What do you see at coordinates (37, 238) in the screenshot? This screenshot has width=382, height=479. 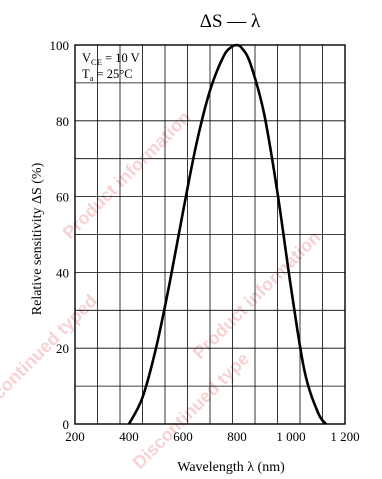 I see `y-axis-label: Relative sensitivity ΔS (%)` at bounding box center [37, 238].